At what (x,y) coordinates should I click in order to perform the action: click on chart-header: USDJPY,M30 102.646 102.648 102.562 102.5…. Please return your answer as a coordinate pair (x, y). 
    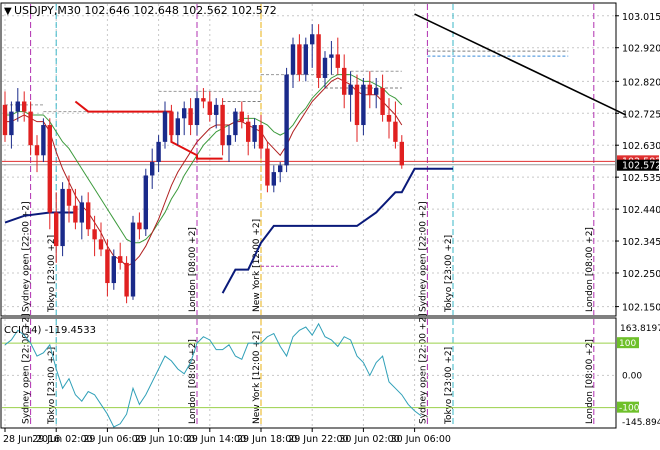
    Looking at the image, I should click on (145, 10).